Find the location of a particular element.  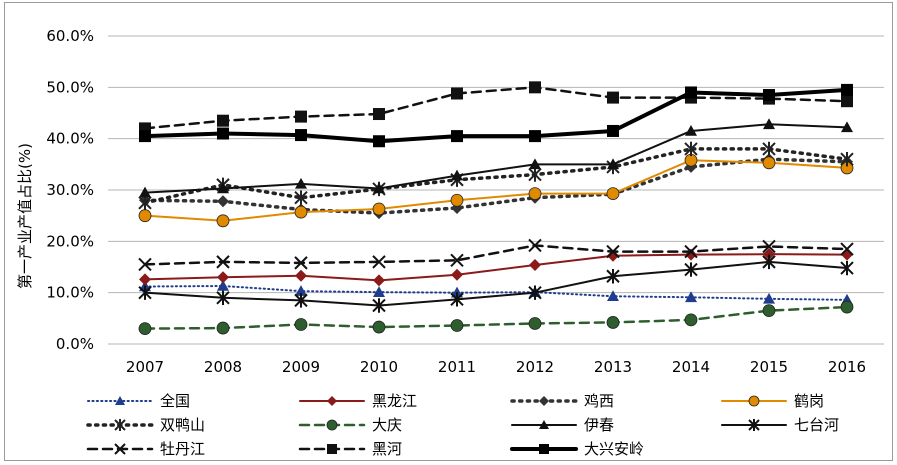

y-tick-label: 20.0% is located at coordinates (70, 241).